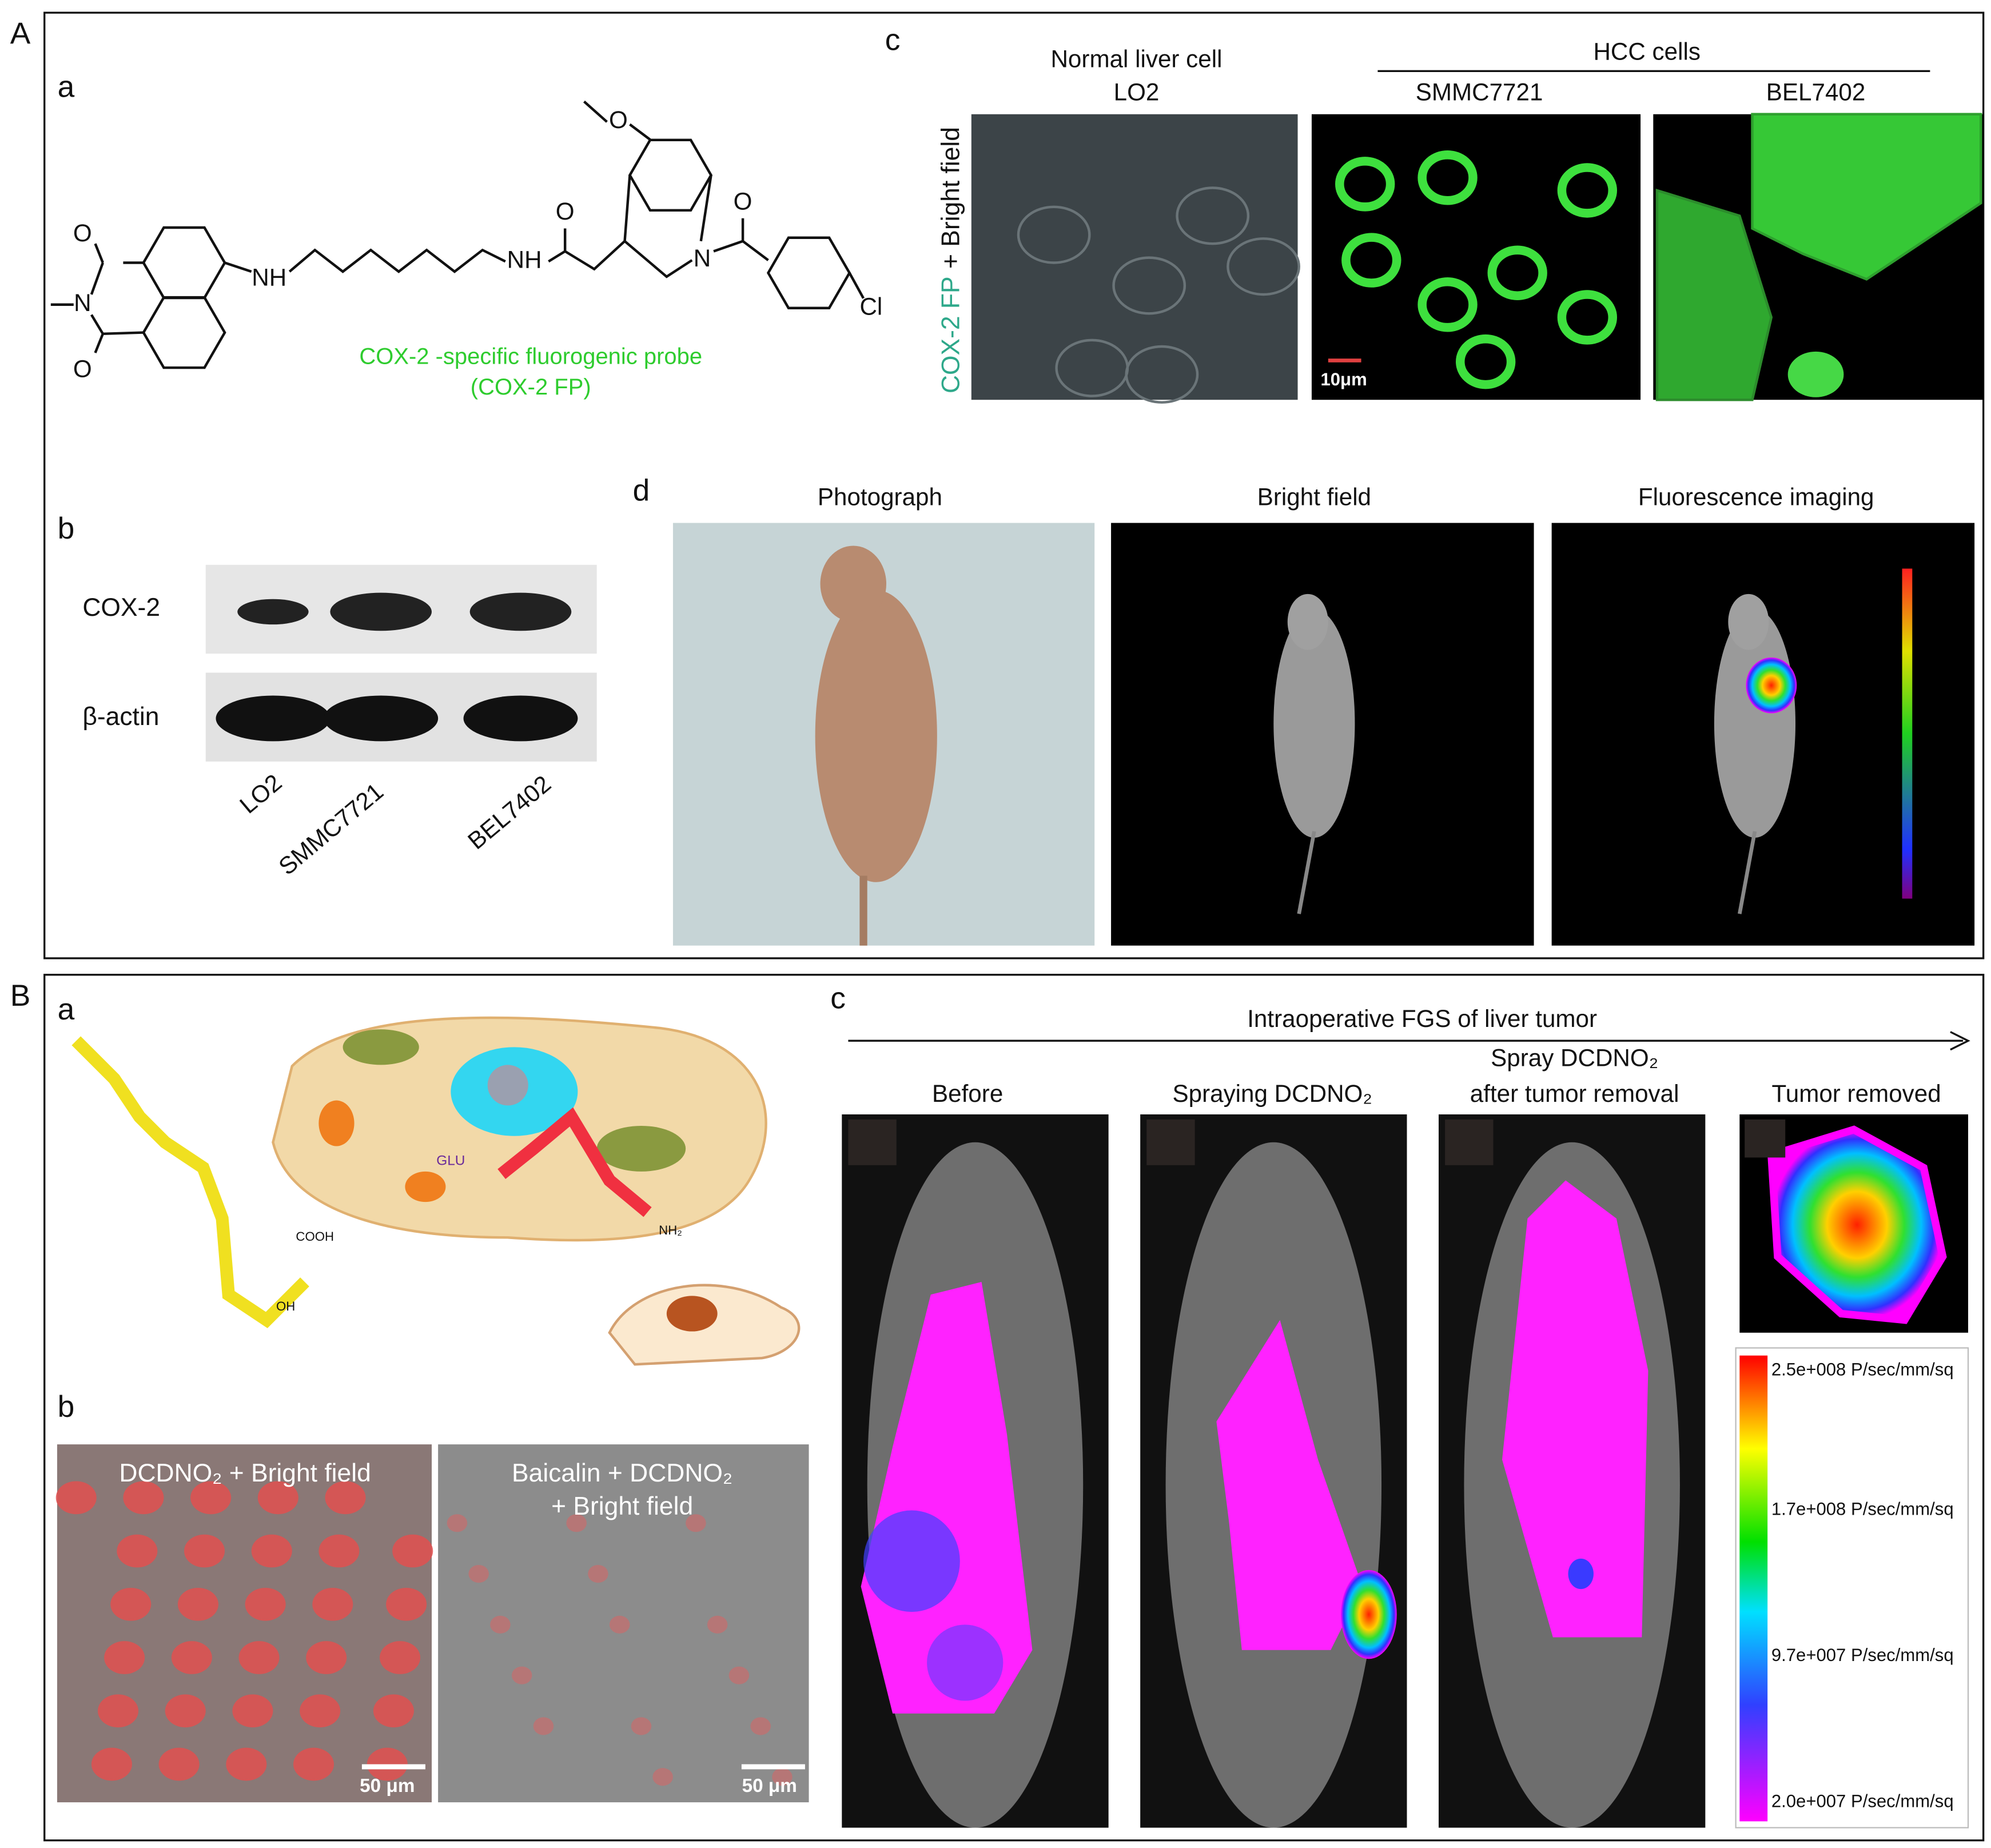 The height and width of the screenshot is (1848, 1991). I want to click on subpanel-label: d, so click(642, 490).